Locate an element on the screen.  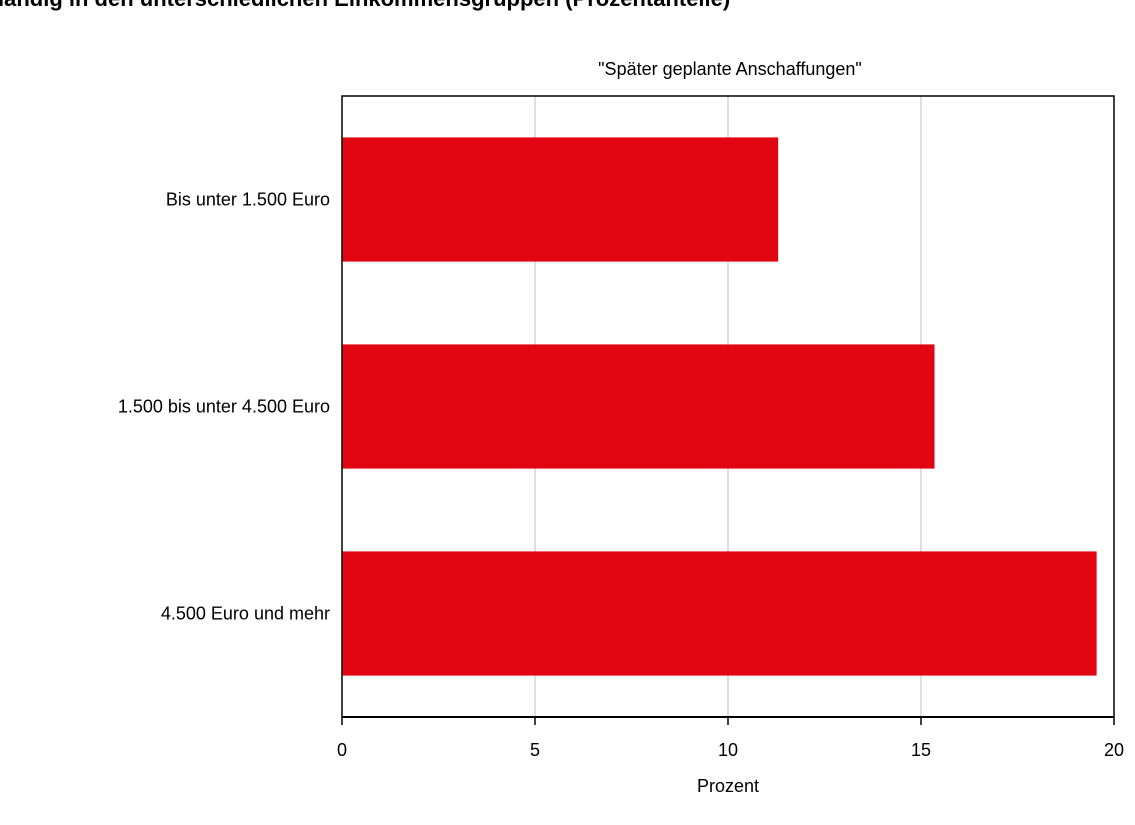
category-label: Bis unter 1.500 Euro is located at coordinates (248, 200).